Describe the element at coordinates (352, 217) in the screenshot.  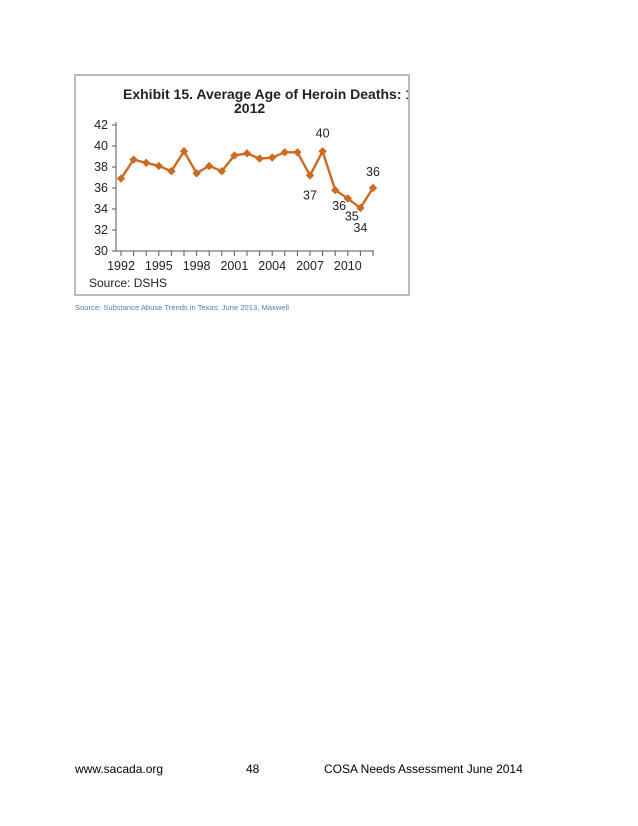
I see `data-label: 35` at that location.